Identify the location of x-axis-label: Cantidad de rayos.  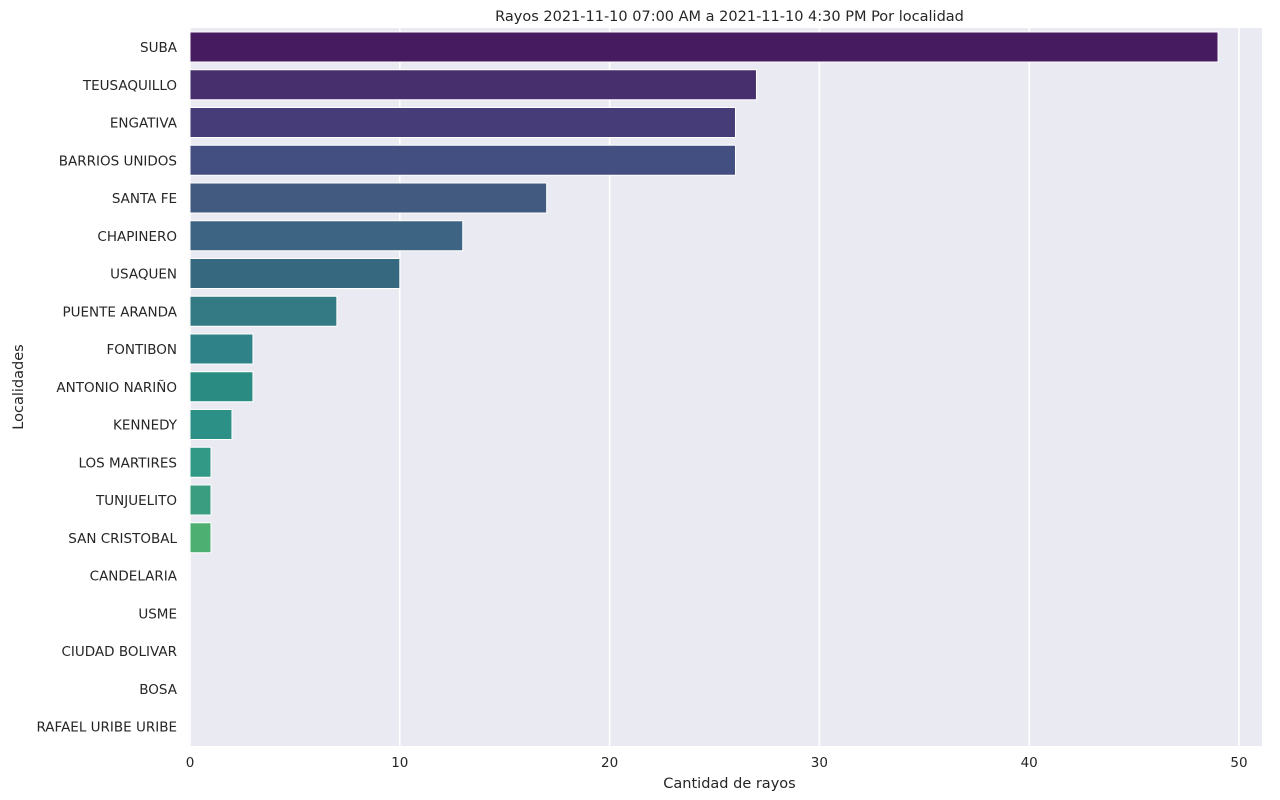
(729, 784).